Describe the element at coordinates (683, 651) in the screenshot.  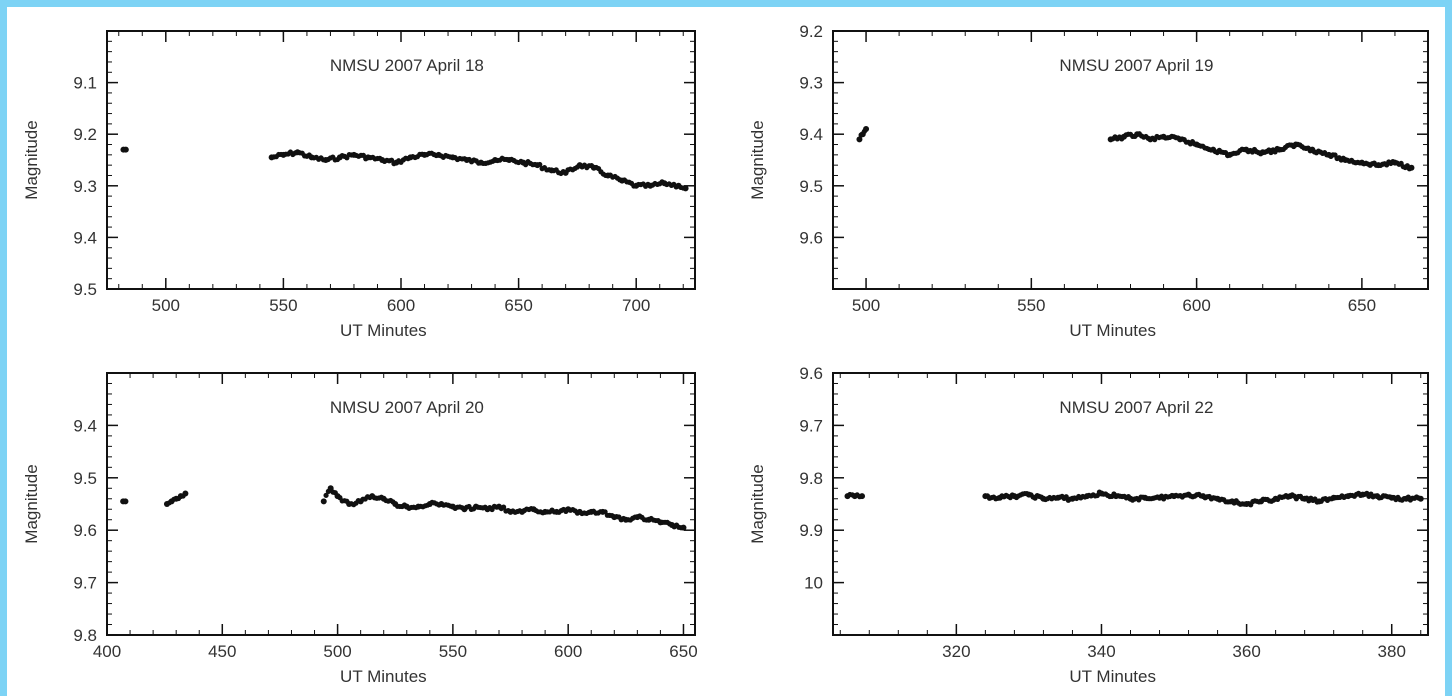
I see `panel-3-x-tick-label: 650` at that location.